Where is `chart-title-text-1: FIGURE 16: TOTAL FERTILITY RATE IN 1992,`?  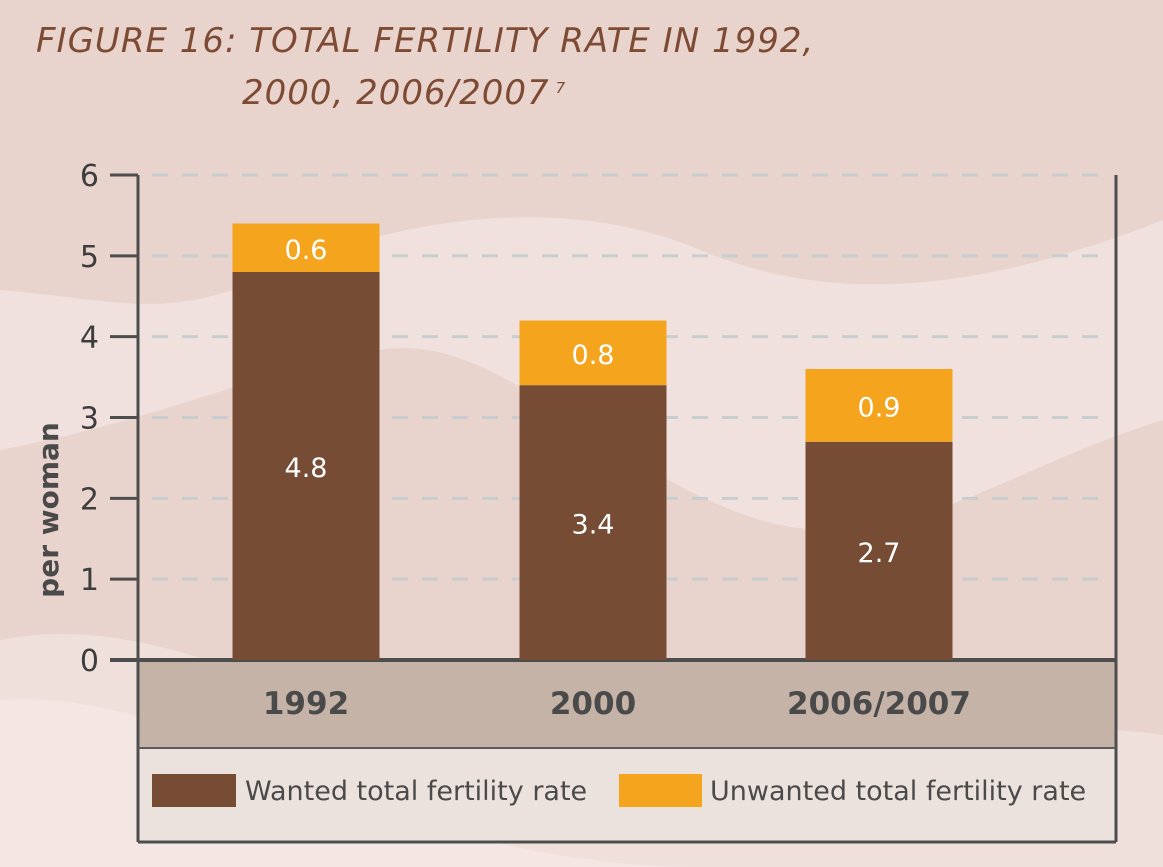 chart-title-text-1: FIGURE 16: TOTAL FERTILITY RATE IN 1992, is located at coordinates (425, 41).